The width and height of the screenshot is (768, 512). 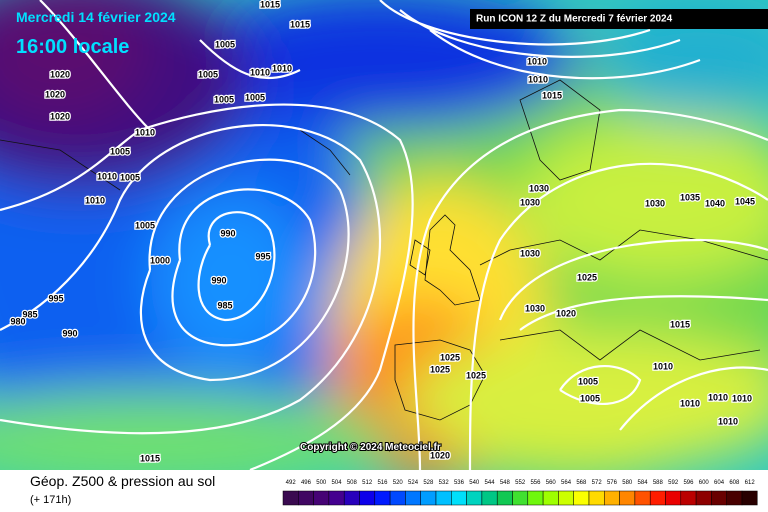 I want to click on colorbar-label: 576, so click(x=612, y=483).